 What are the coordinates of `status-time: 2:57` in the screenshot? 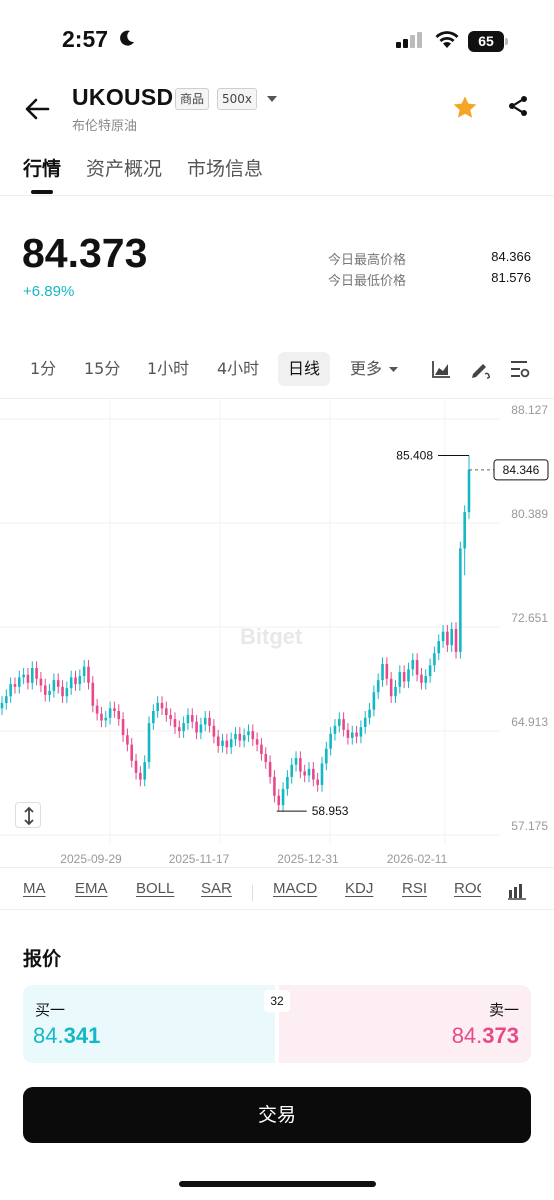 It's located at (85, 39).